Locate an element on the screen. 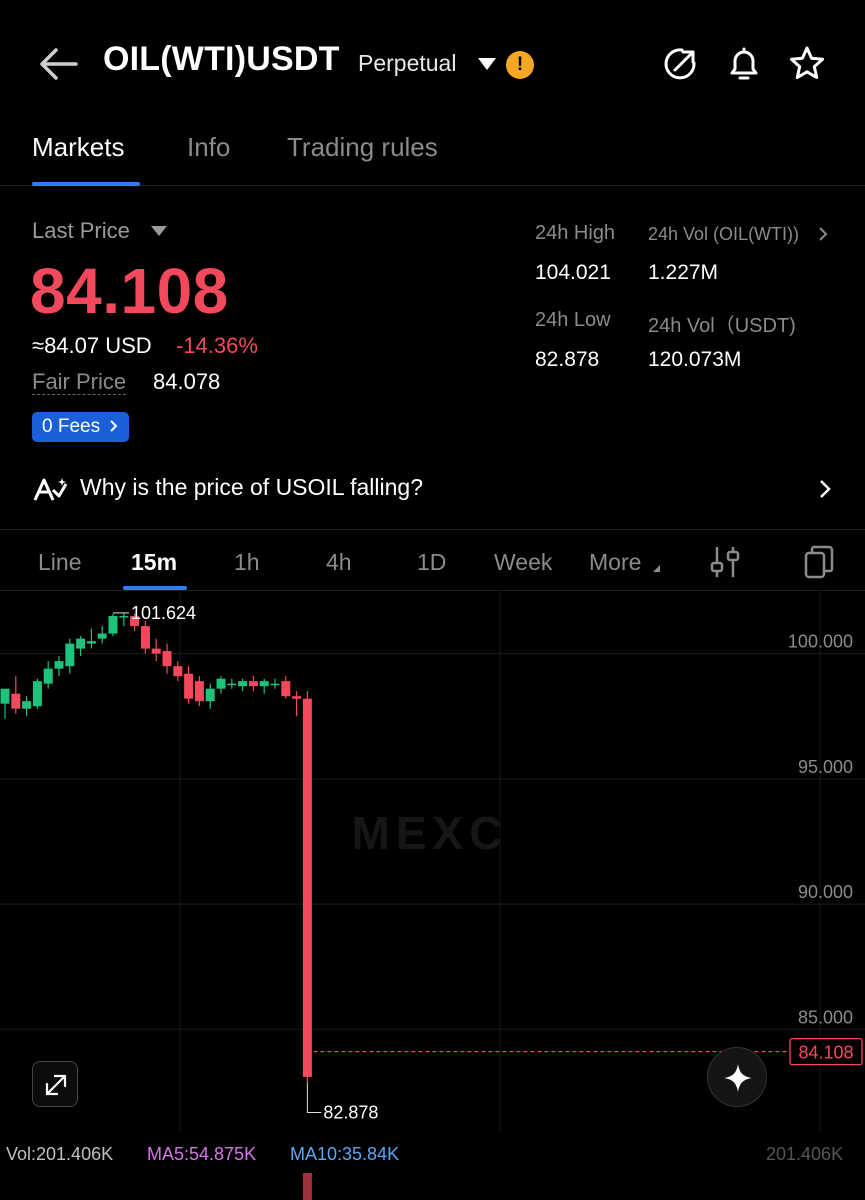 This screenshot has width=865, height=1200. share-icon is located at coordinates (681, 64).